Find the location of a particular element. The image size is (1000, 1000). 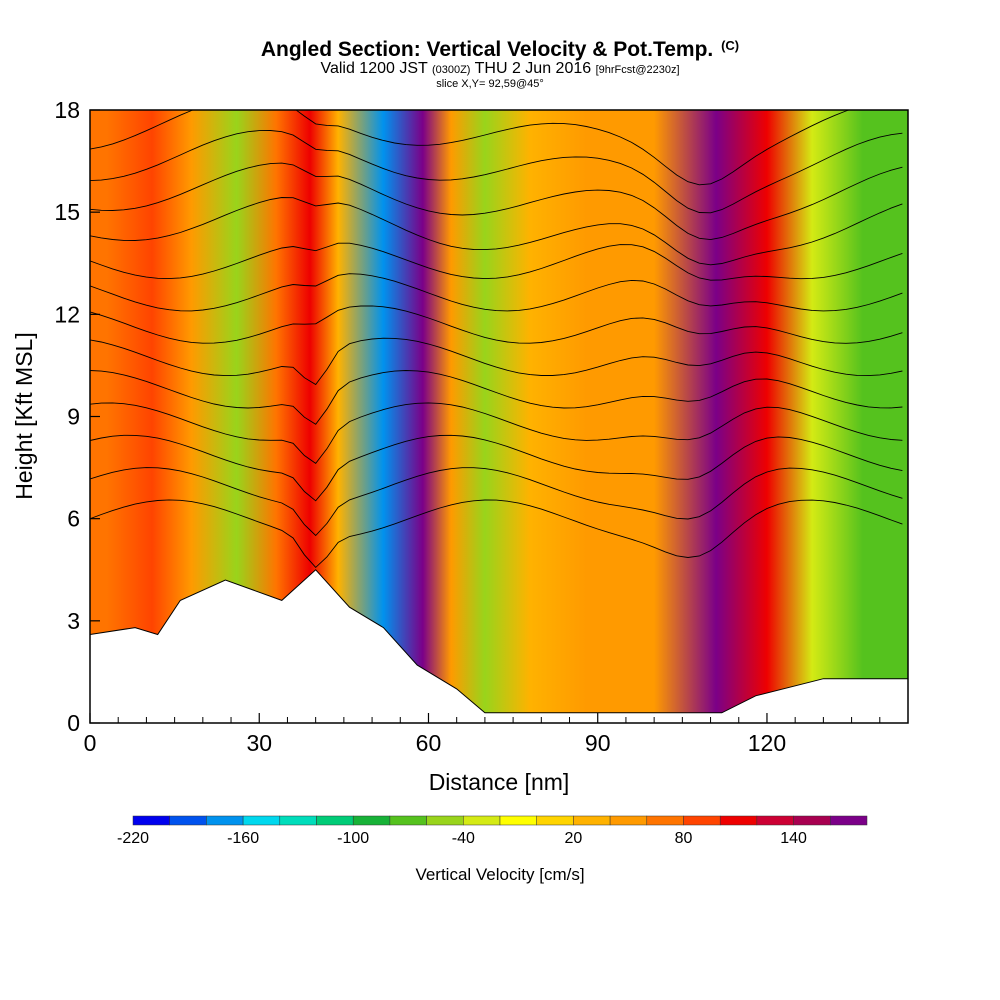

colorbar-tick-label: -40 is located at coordinates (463, 838).